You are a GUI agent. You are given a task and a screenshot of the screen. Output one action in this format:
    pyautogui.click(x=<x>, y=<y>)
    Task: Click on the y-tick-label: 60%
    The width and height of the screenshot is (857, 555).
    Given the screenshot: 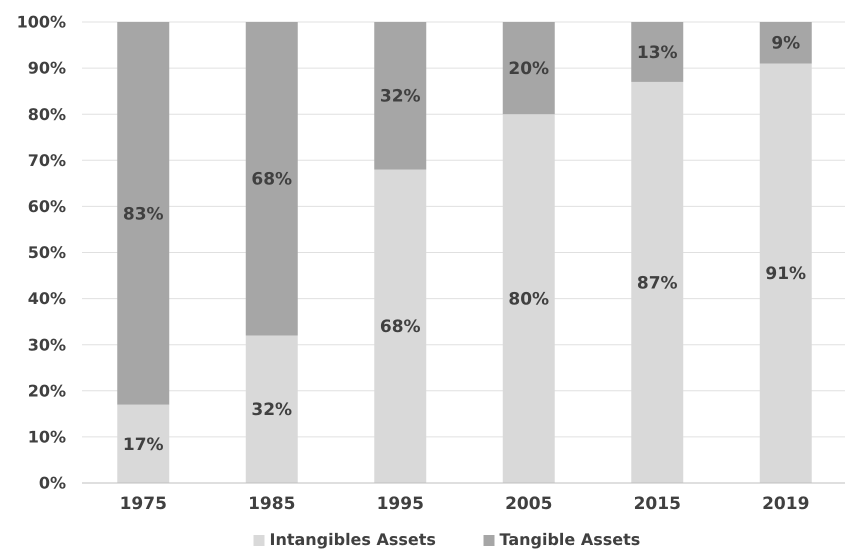 What is the action you would take?
    pyautogui.click(x=47, y=206)
    